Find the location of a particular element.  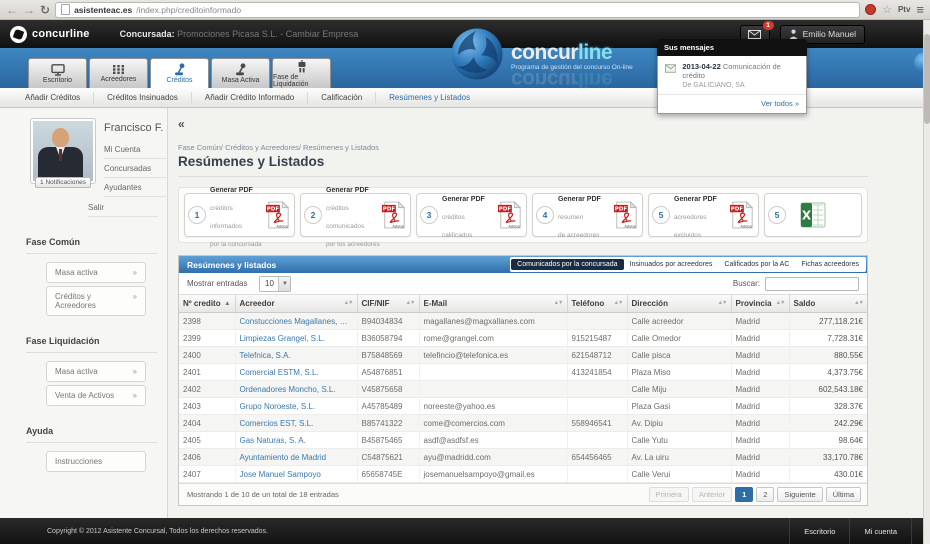

reload-icon: ↻ is located at coordinates (45, 9).